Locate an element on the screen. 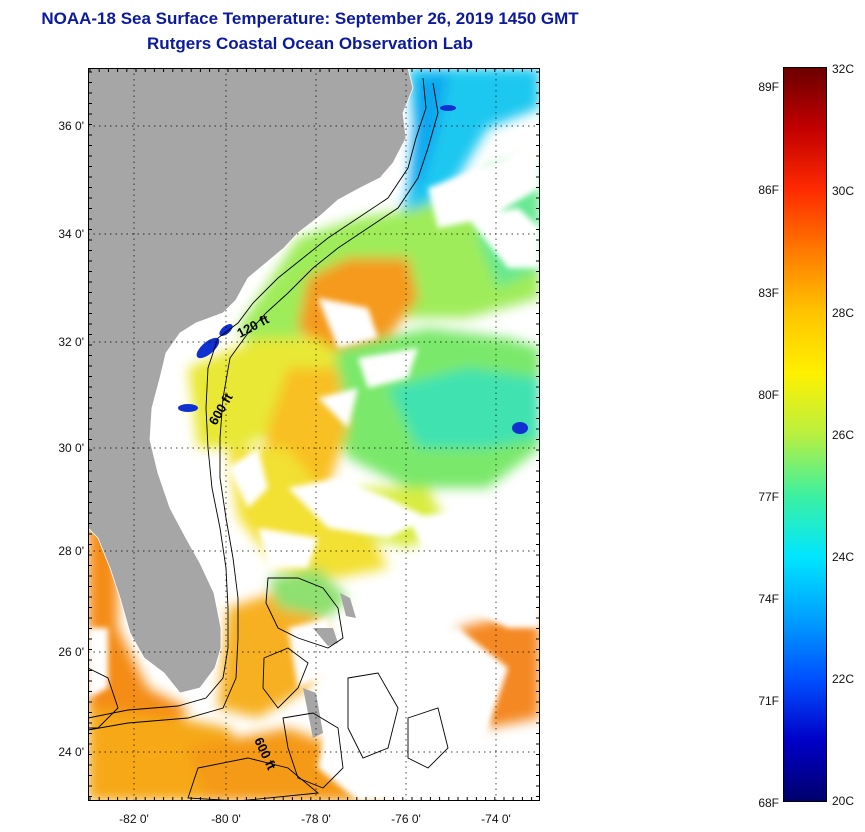 This screenshot has height=832, width=865. map-subtitle: Rutgers Coastal Ocean Observation Lab is located at coordinates (310, 43).